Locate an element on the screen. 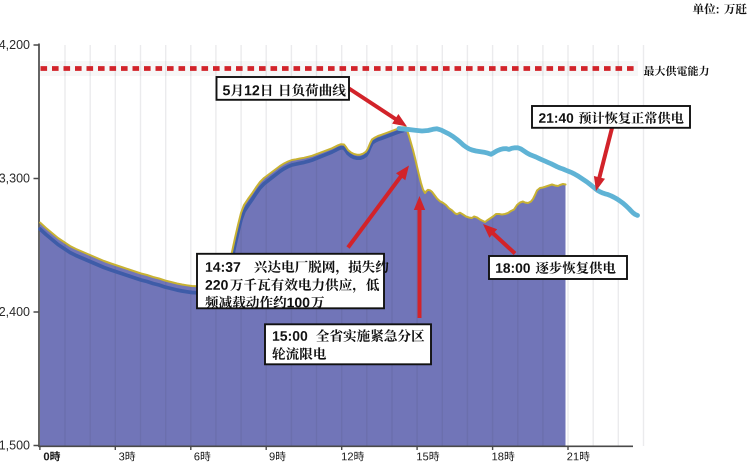 This screenshot has width=750, height=475. svg-text: 1,500 is located at coordinates (15, 446).